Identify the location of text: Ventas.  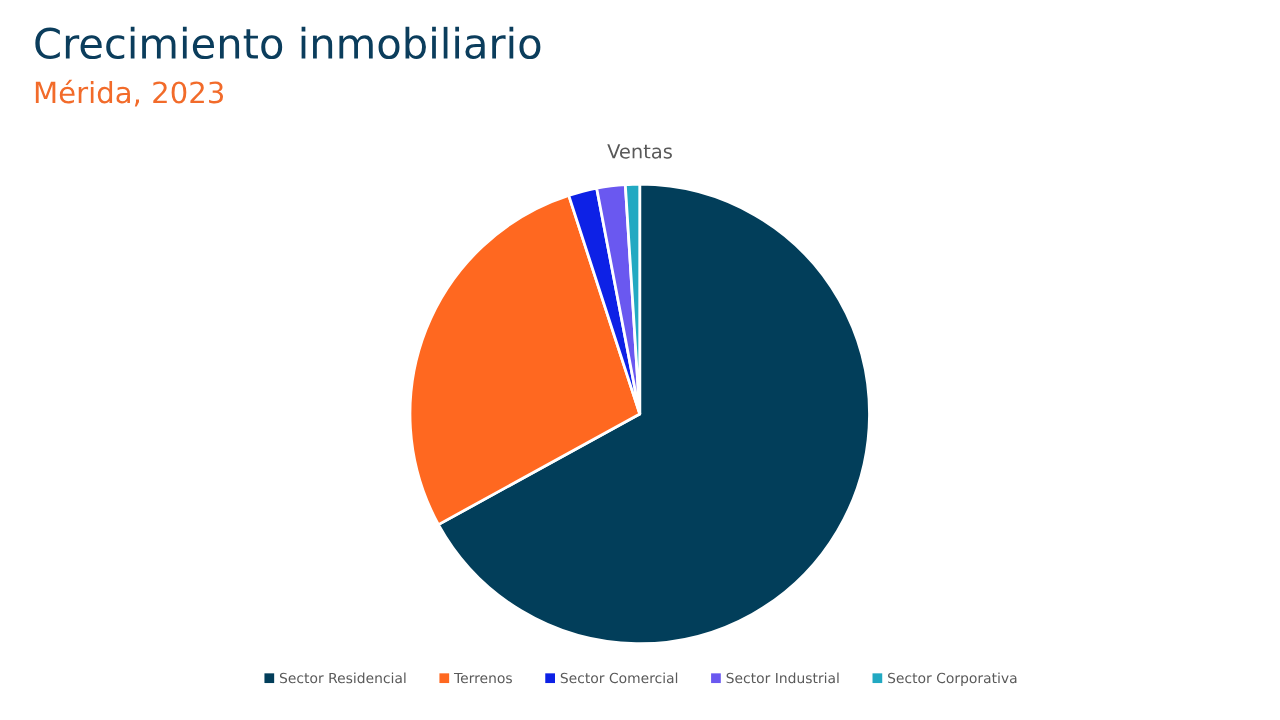
(639, 151).